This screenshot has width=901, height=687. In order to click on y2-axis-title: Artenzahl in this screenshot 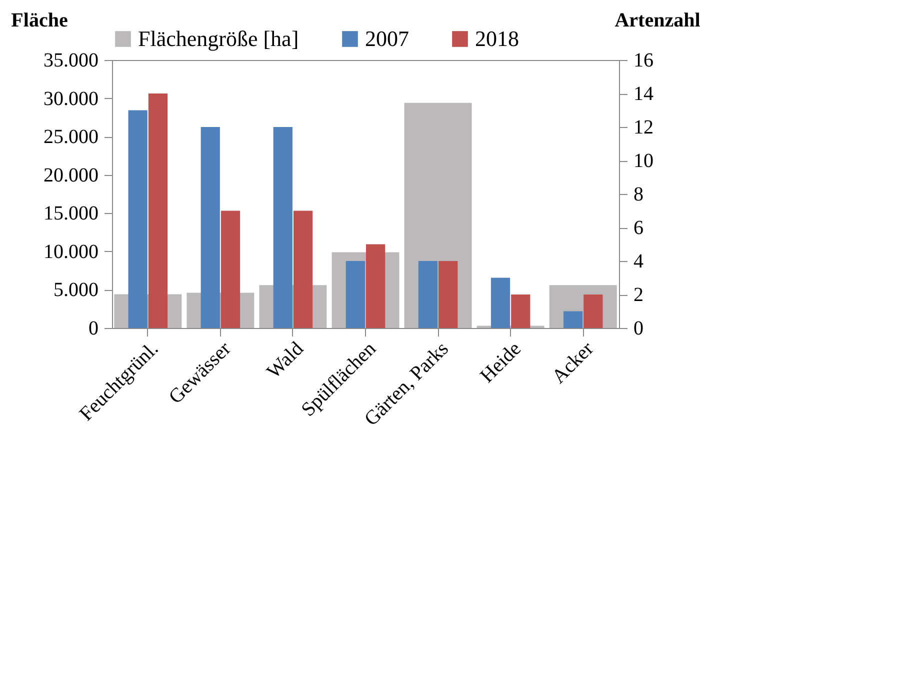, I will do `click(657, 21)`.